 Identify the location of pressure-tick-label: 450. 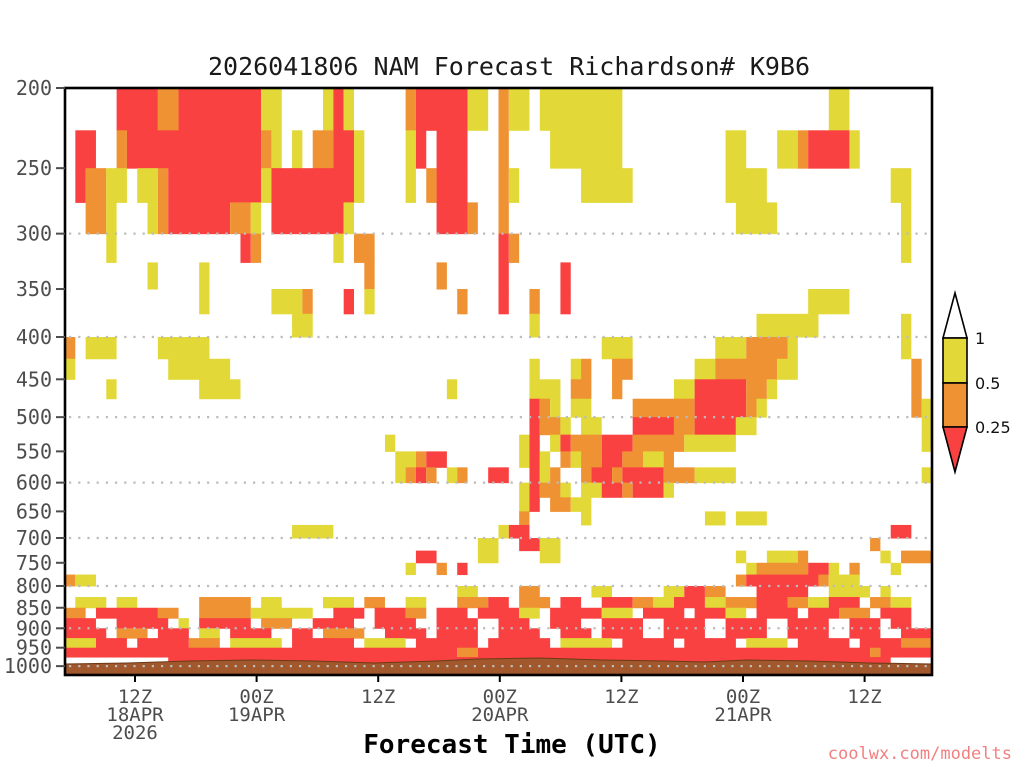
(34, 379).